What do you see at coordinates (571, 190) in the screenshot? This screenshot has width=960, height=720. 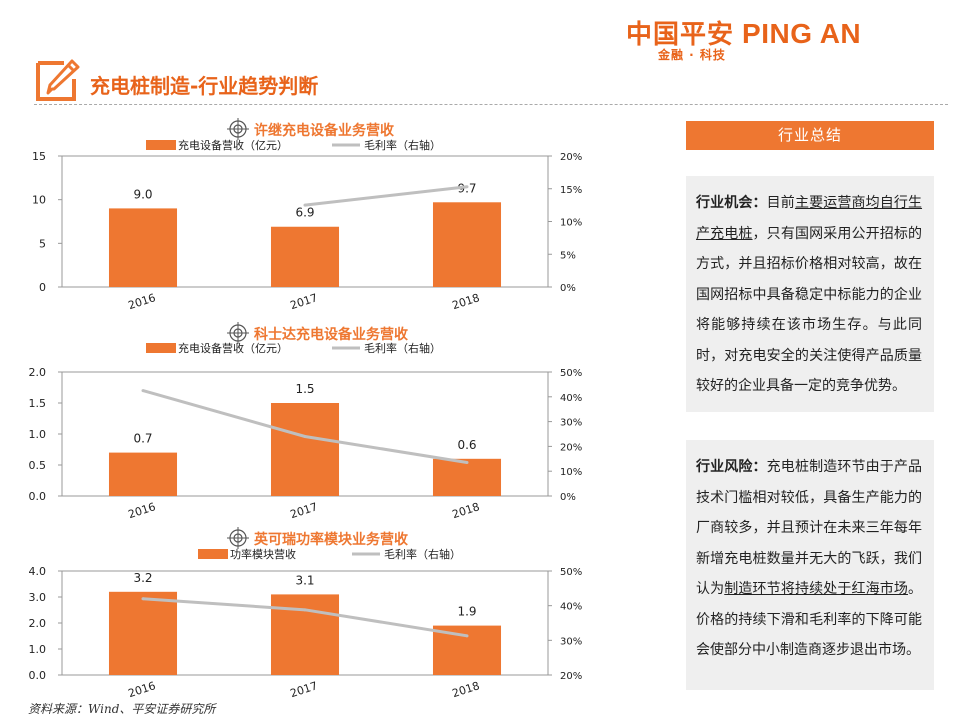 I see `right-axis-tick-label: 15%` at bounding box center [571, 190].